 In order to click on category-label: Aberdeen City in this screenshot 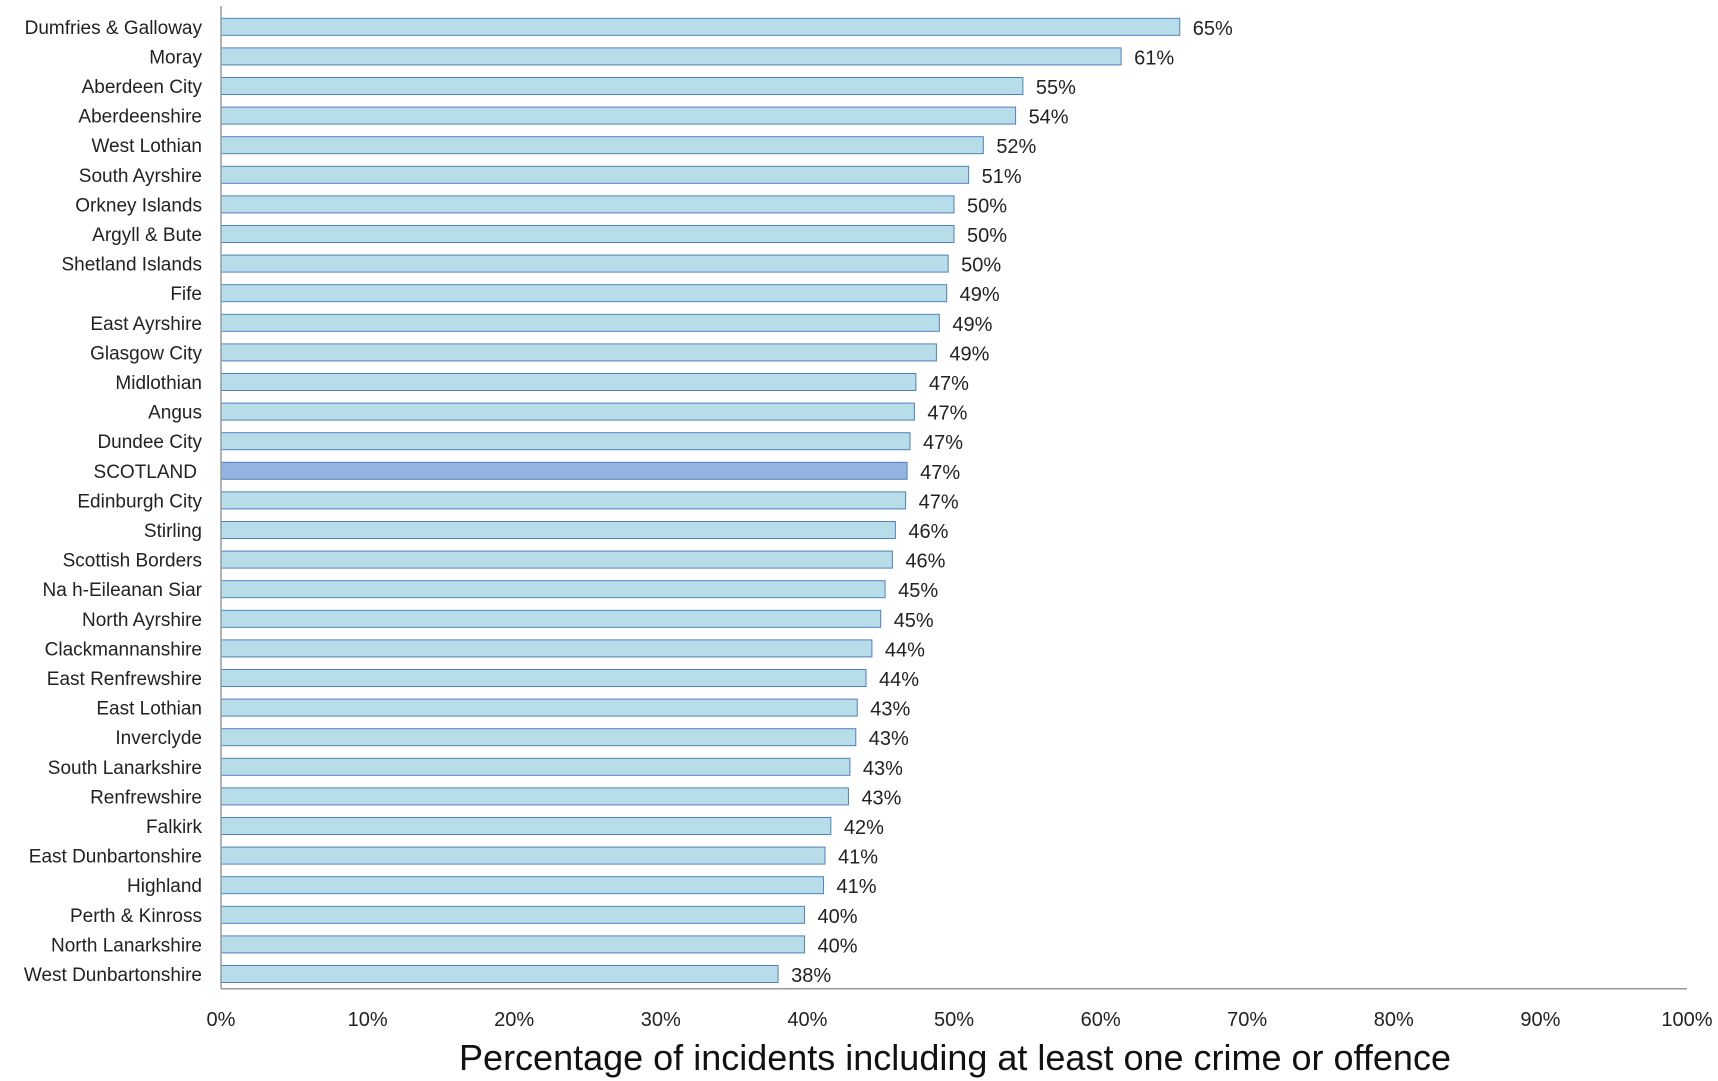, I will do `click(142, 87)`.